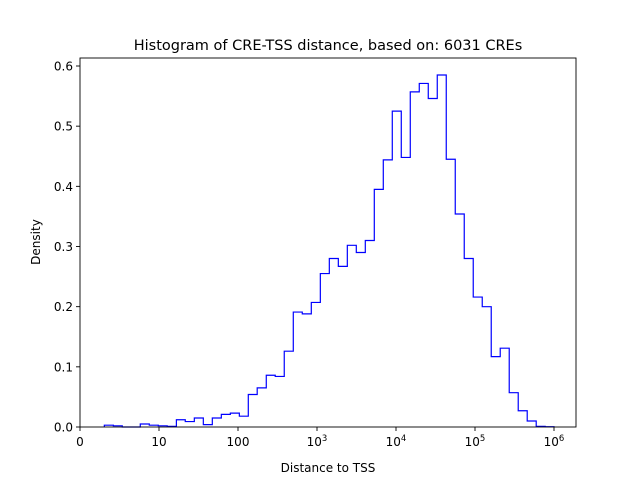 This screenshot has height=484, width=640. Describe the element at coordinates (475, 441) in the screenshot. I see `x-tick-label: 10⁵` at that location.